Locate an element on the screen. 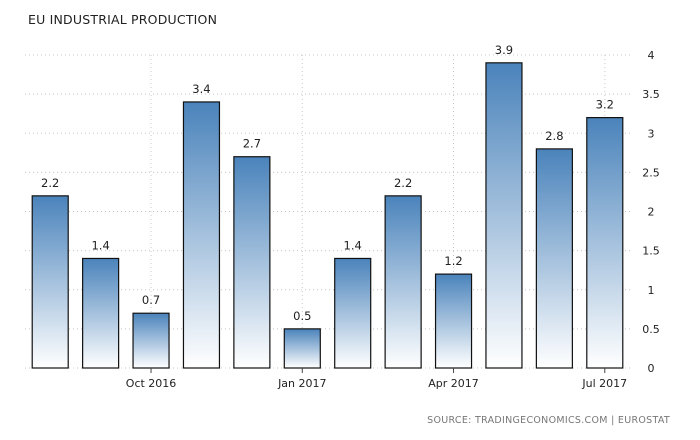  data-label: 1.2 is located at coordinates (453, 261).